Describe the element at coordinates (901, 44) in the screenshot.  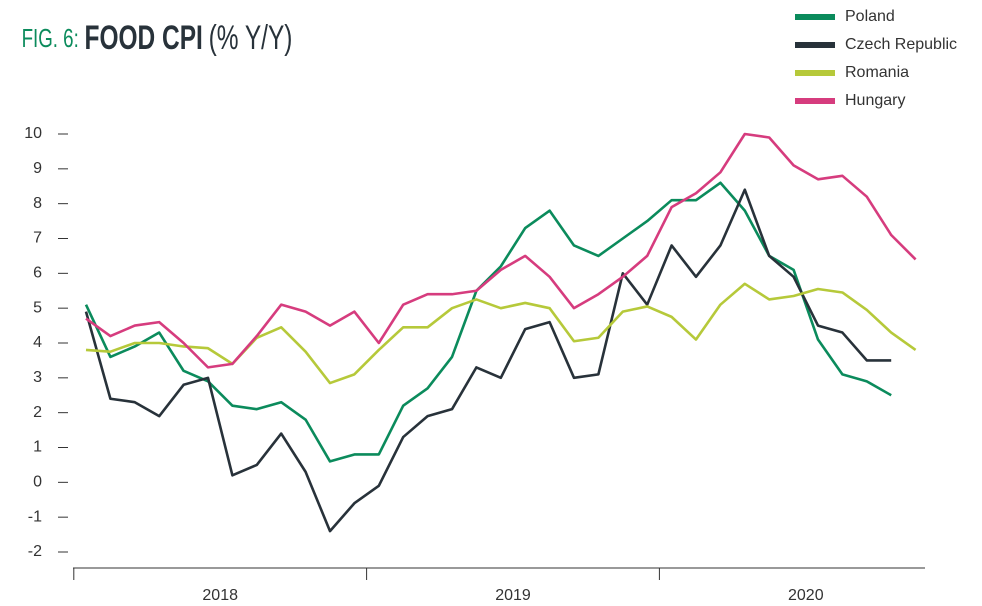
I see `legend-label: Czech Republic` at that location.